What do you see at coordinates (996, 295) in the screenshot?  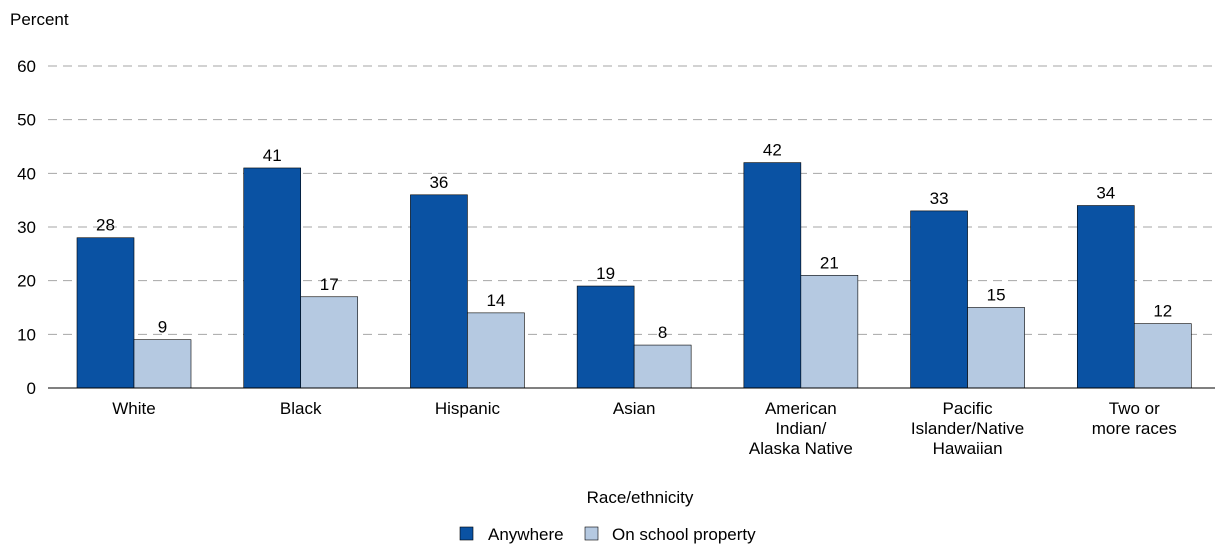 I see `data-label-on-school-property-pacific-islander-native-hawaiian: 15` at bounding box center [996, 295].